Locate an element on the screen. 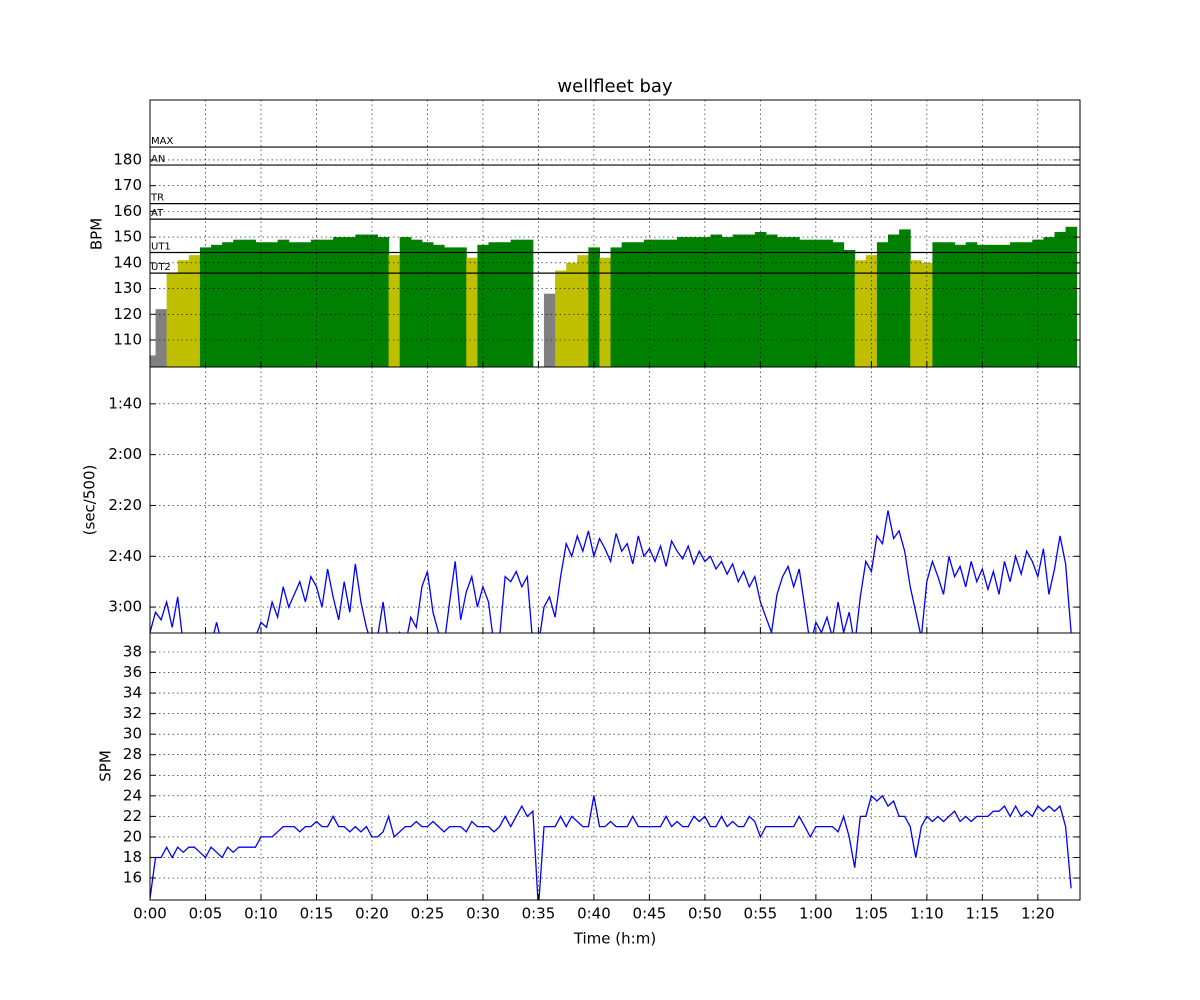 The height and width of the screenshot is (1000, 1200). y-tick-label: 38 is located at coordinates (132, 652).